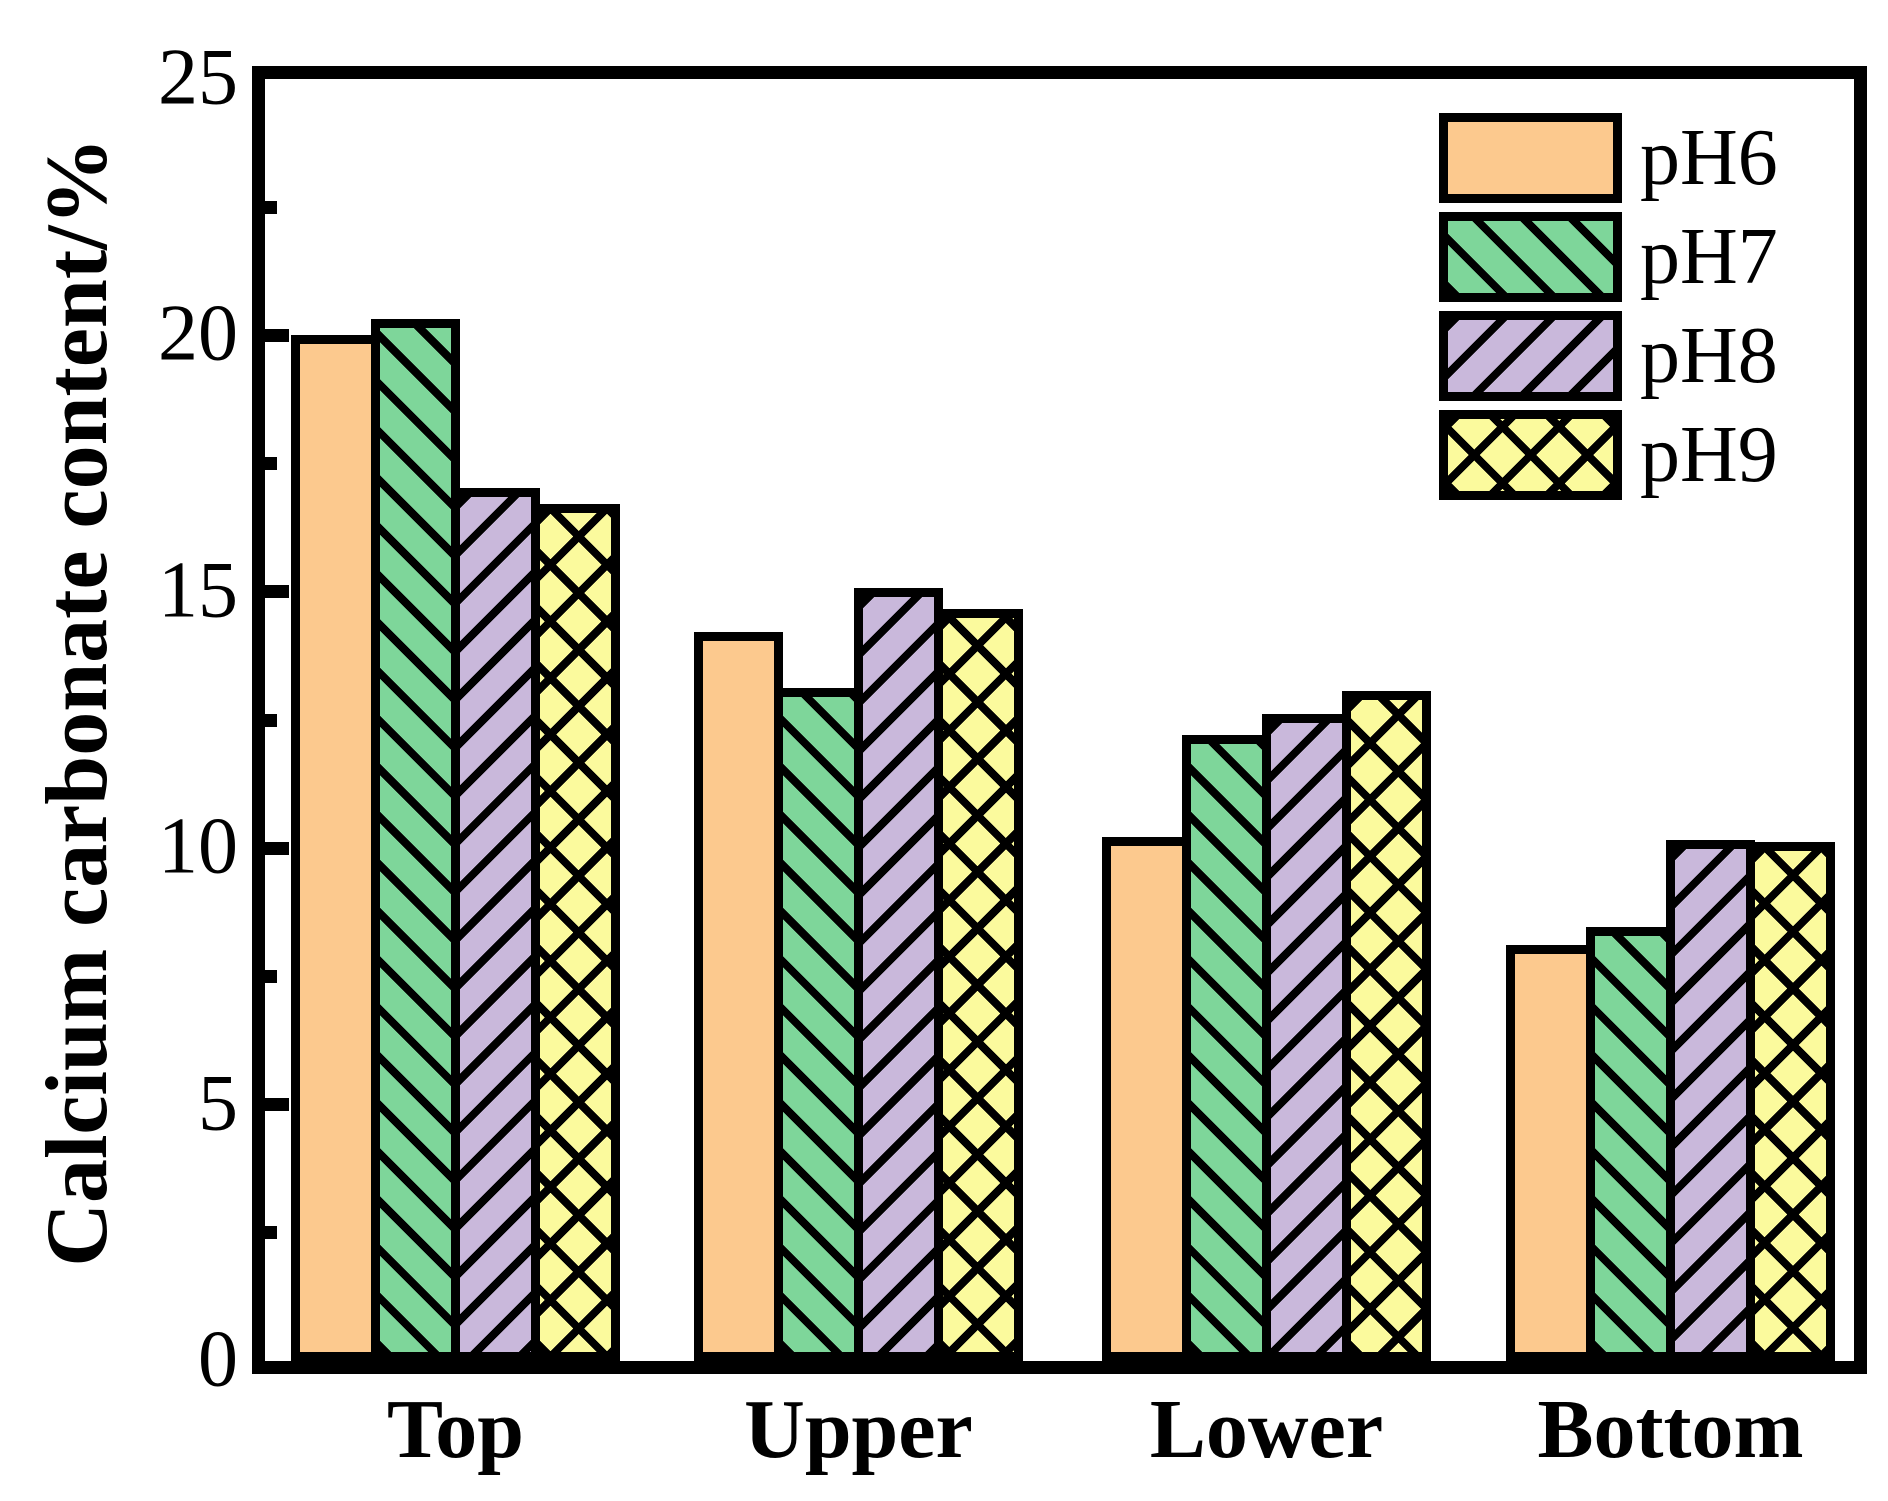 The width and height of the screenshot is (1888, 1501). I want to click on legend-label-ph6: pH6, so click(1709, 158).